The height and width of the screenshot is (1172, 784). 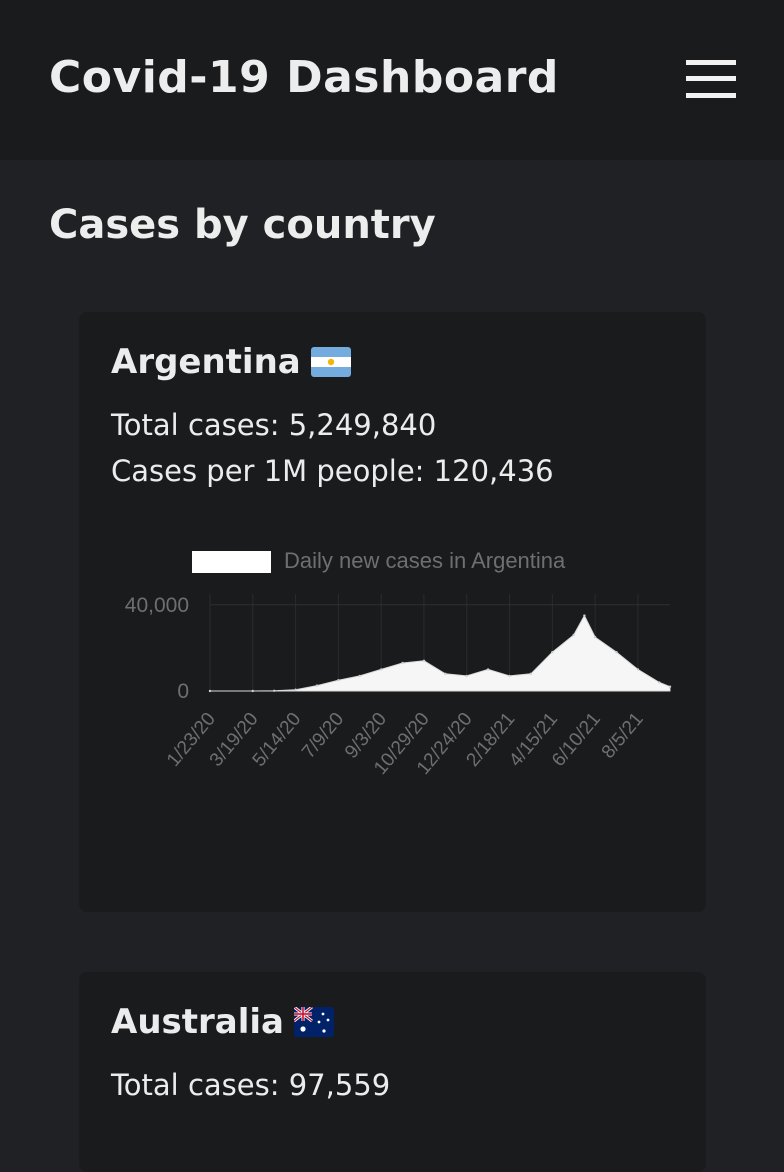 What do you see at coordinates (183, 691) in the screenshot?
I see `y-tick-label: 0` at bounding box center [183, 691].